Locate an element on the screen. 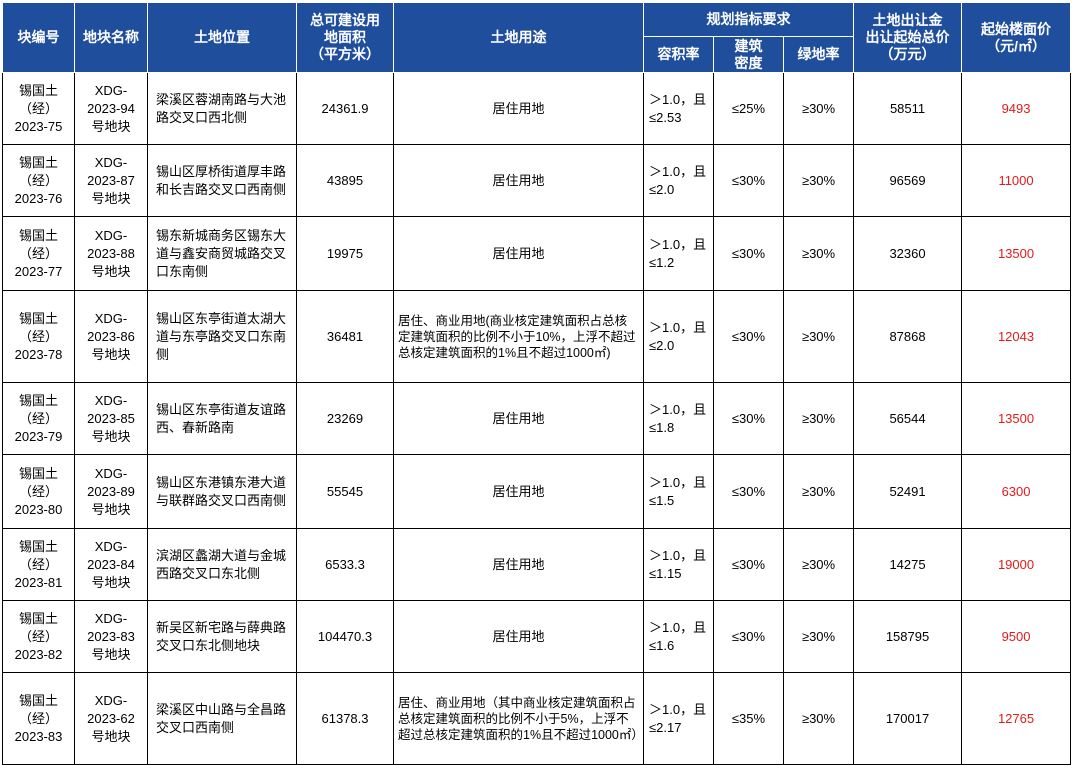  total-price-cell: 58511 is located at coordinates (908, 108).